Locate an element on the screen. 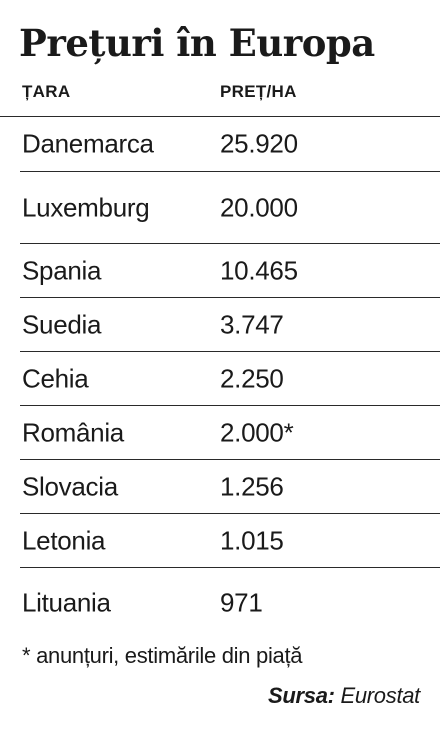 The height and width of the screenshot is (750, 440). source-credit: Sursa: Eurostat is located at coordinates (344, 696).